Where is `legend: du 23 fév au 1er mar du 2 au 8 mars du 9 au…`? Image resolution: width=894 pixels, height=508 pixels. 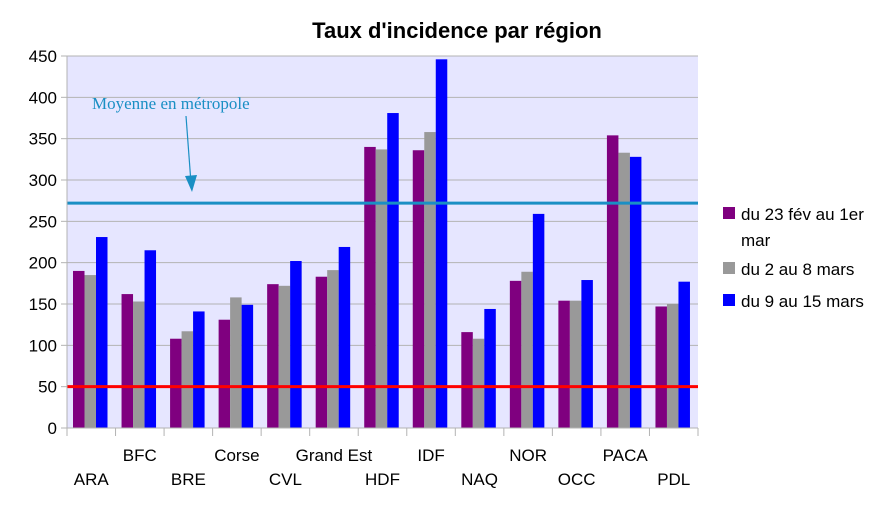 legend: du 23 fév au 1er mar du 2 au 8 mars du 9 au… is located at coordinates (793, 258).